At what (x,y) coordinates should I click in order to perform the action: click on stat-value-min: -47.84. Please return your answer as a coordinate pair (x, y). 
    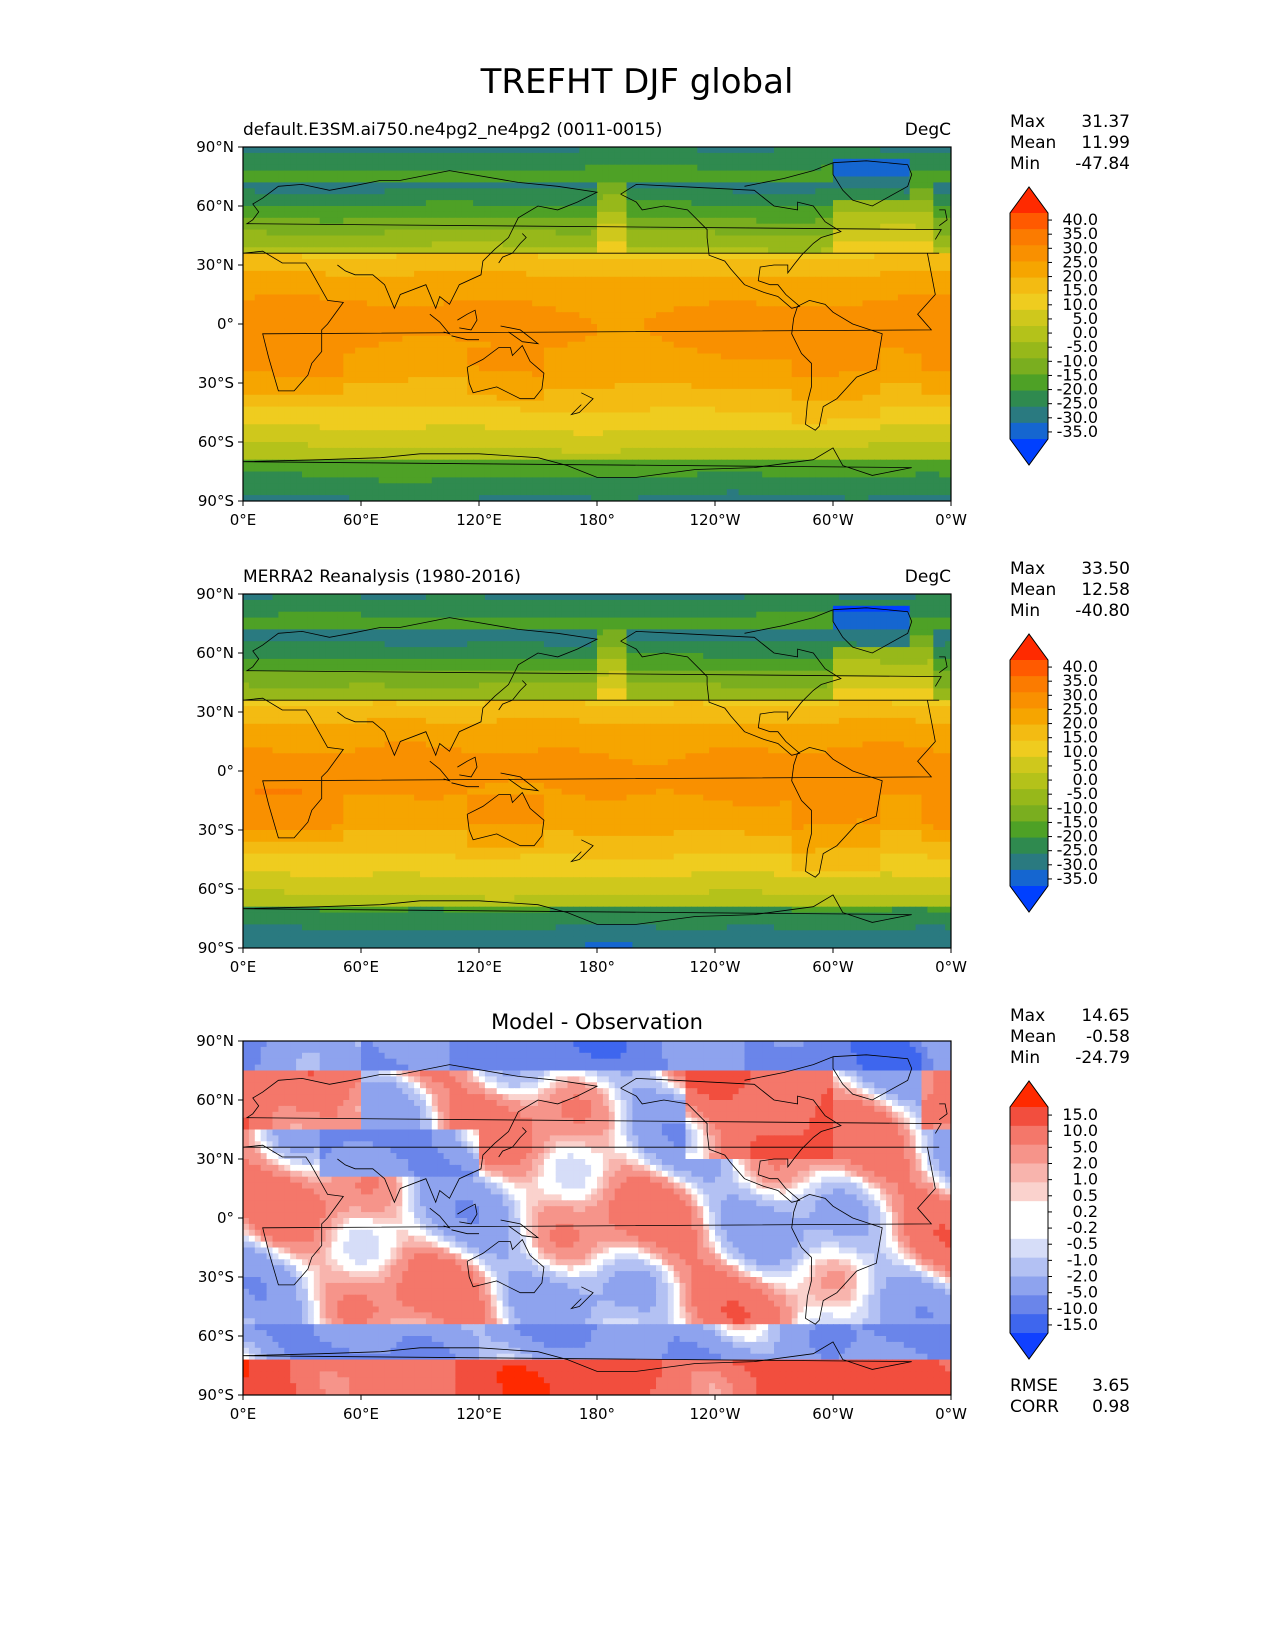
    Looking at the image, I should click on (1102, 164).